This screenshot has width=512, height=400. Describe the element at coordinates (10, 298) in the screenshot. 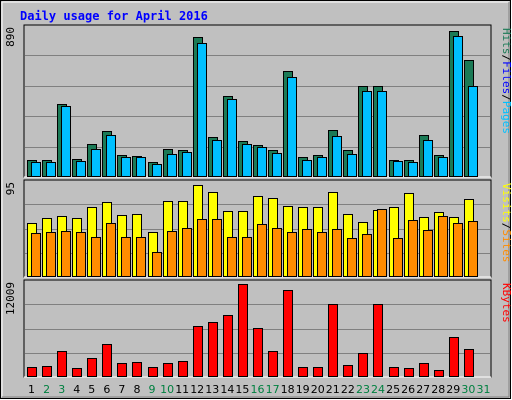

I see `axis-max-label: 12009` at that location.